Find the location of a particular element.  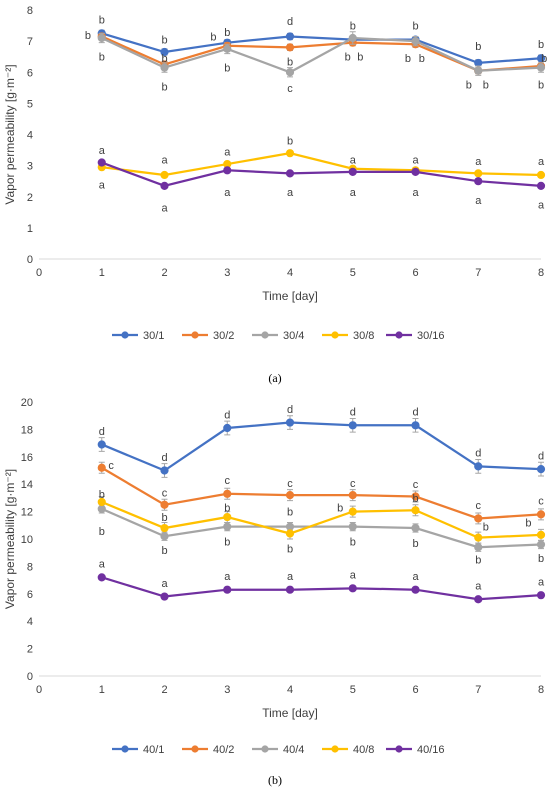

panel-label: (a) is located at coordinates (274, 378).